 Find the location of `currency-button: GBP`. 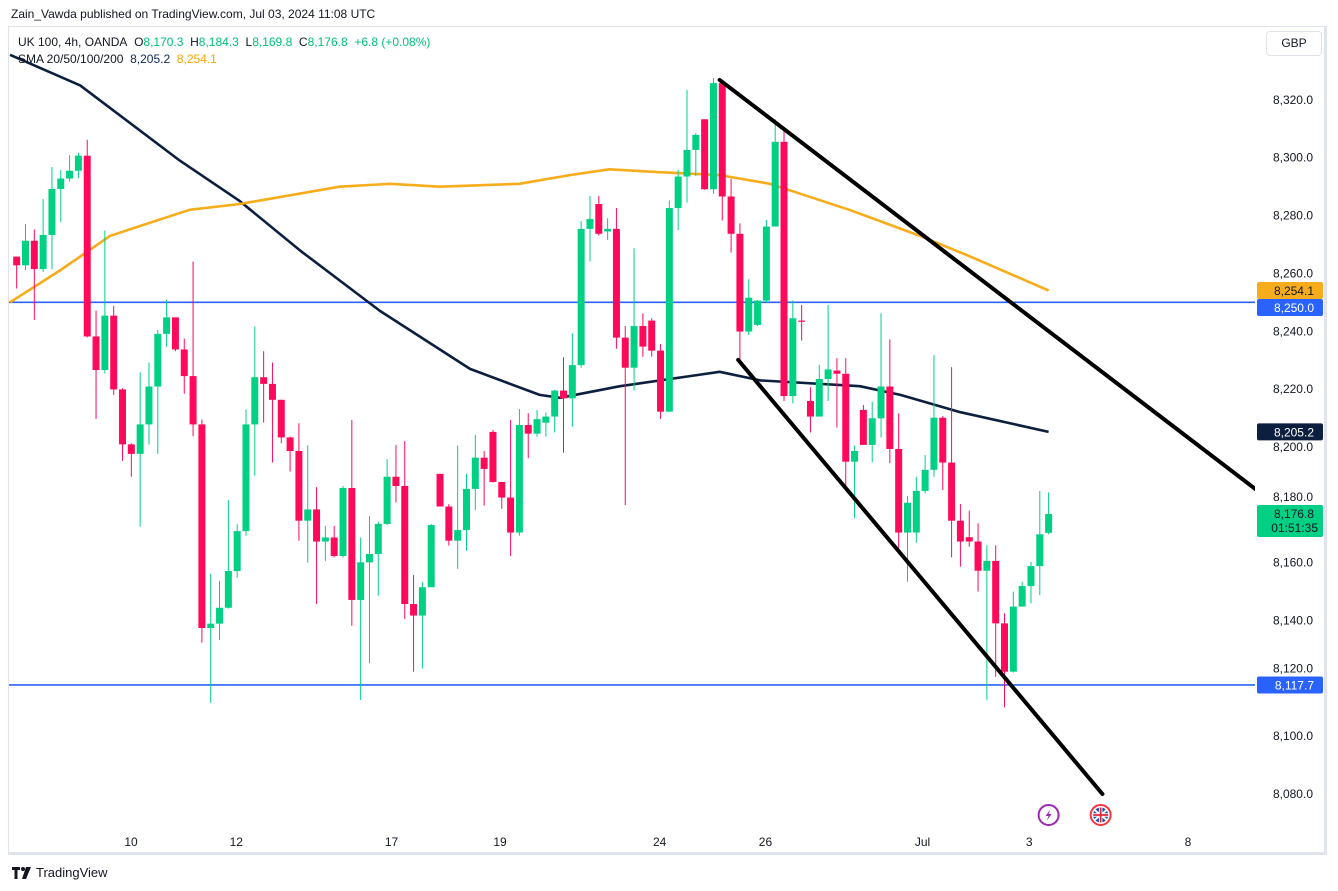

currency-button: GBP is located at coordinates (1294, 43).